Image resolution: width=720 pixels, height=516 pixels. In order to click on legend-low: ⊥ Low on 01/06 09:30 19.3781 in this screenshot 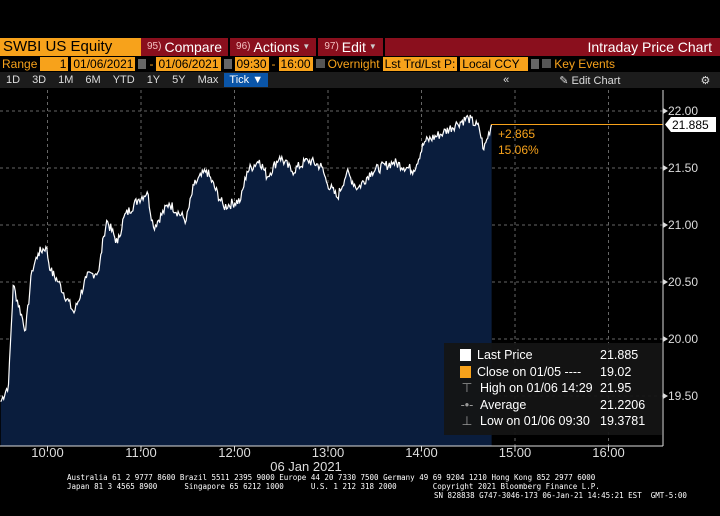, I will do `click(553, 421)`.